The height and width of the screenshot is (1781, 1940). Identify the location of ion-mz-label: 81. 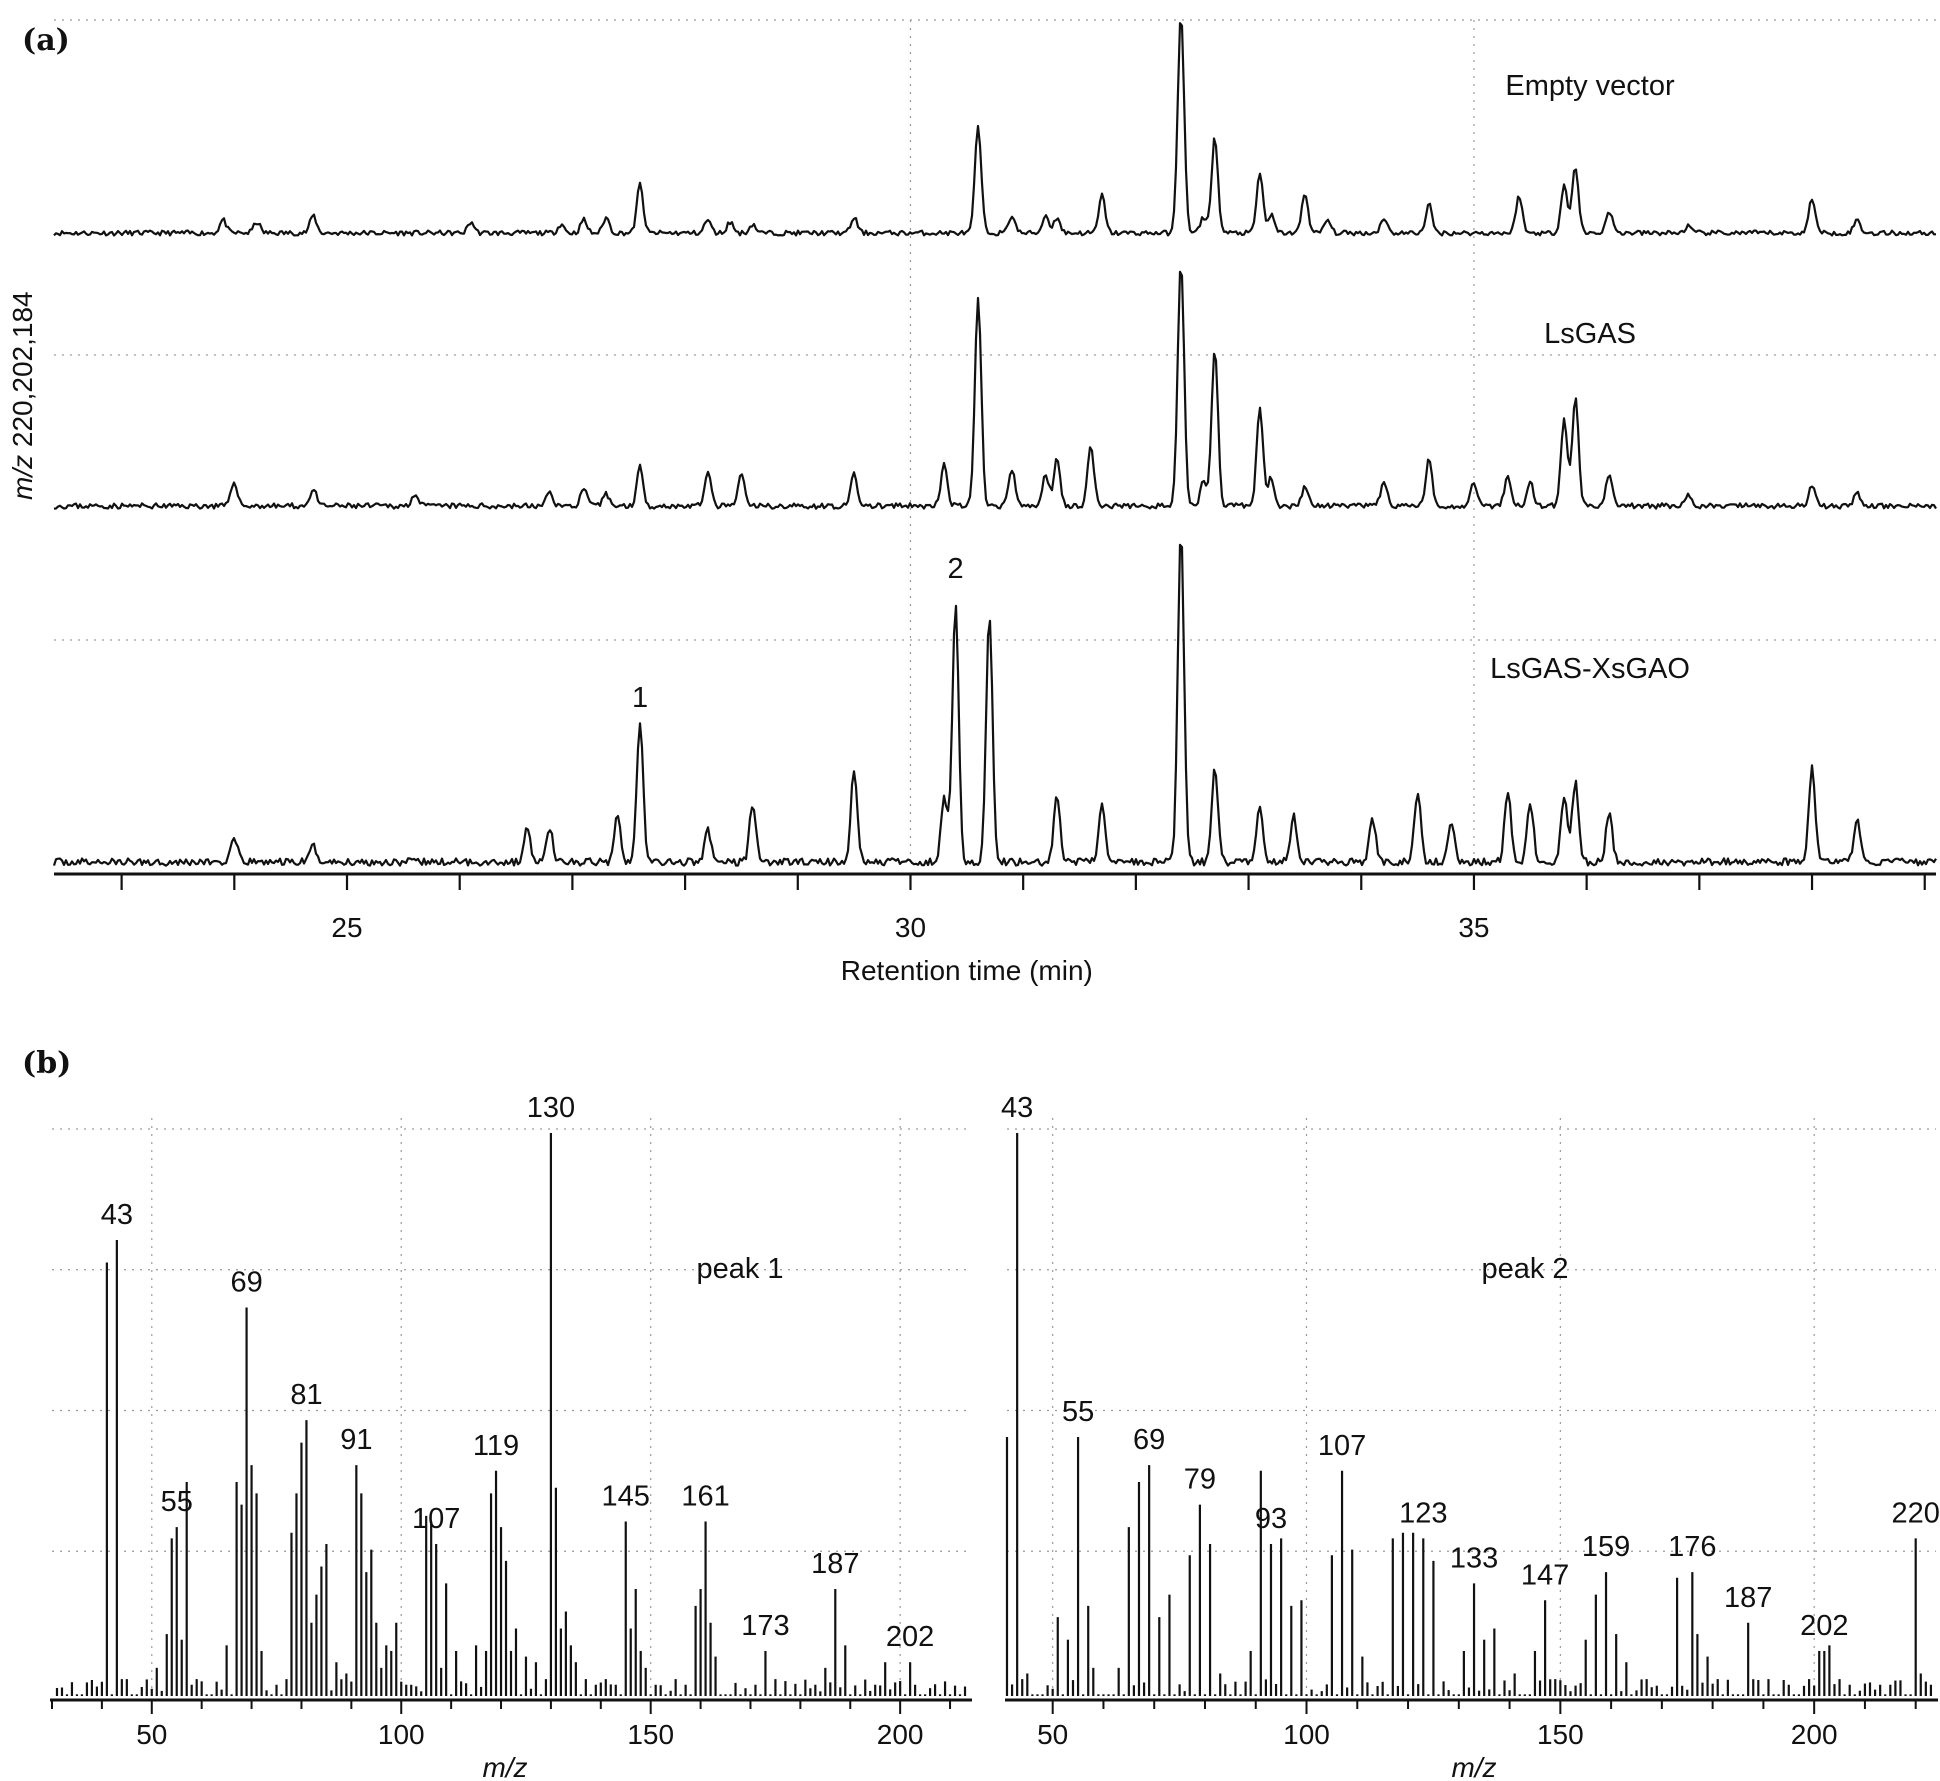
(306, 1395).